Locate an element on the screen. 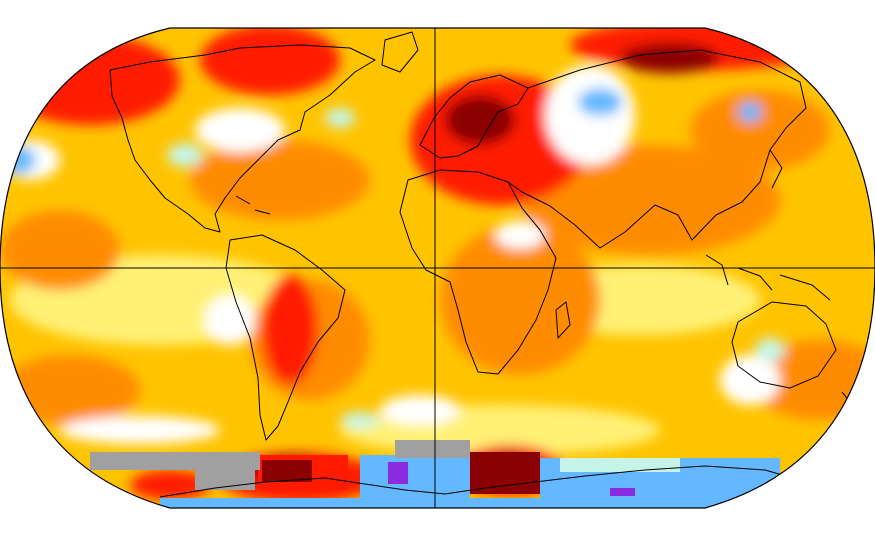 The height and width of the screenshot is (535, 875). coastline-greenland is located at coordinates (400, 52).